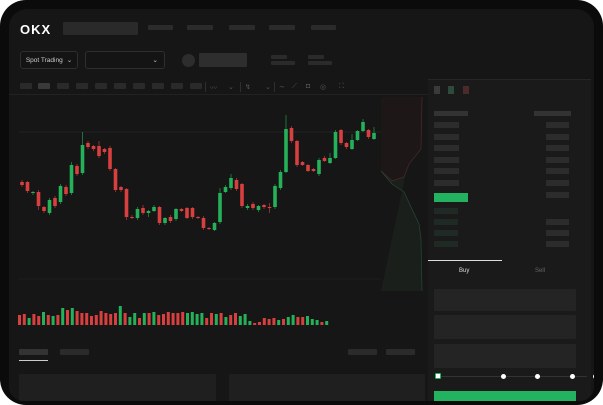 This screenshot has width=603, height=405. Describe the element at coordinates (36, 29) in the screenshot. I see `okx-logo: OKX` at that location.